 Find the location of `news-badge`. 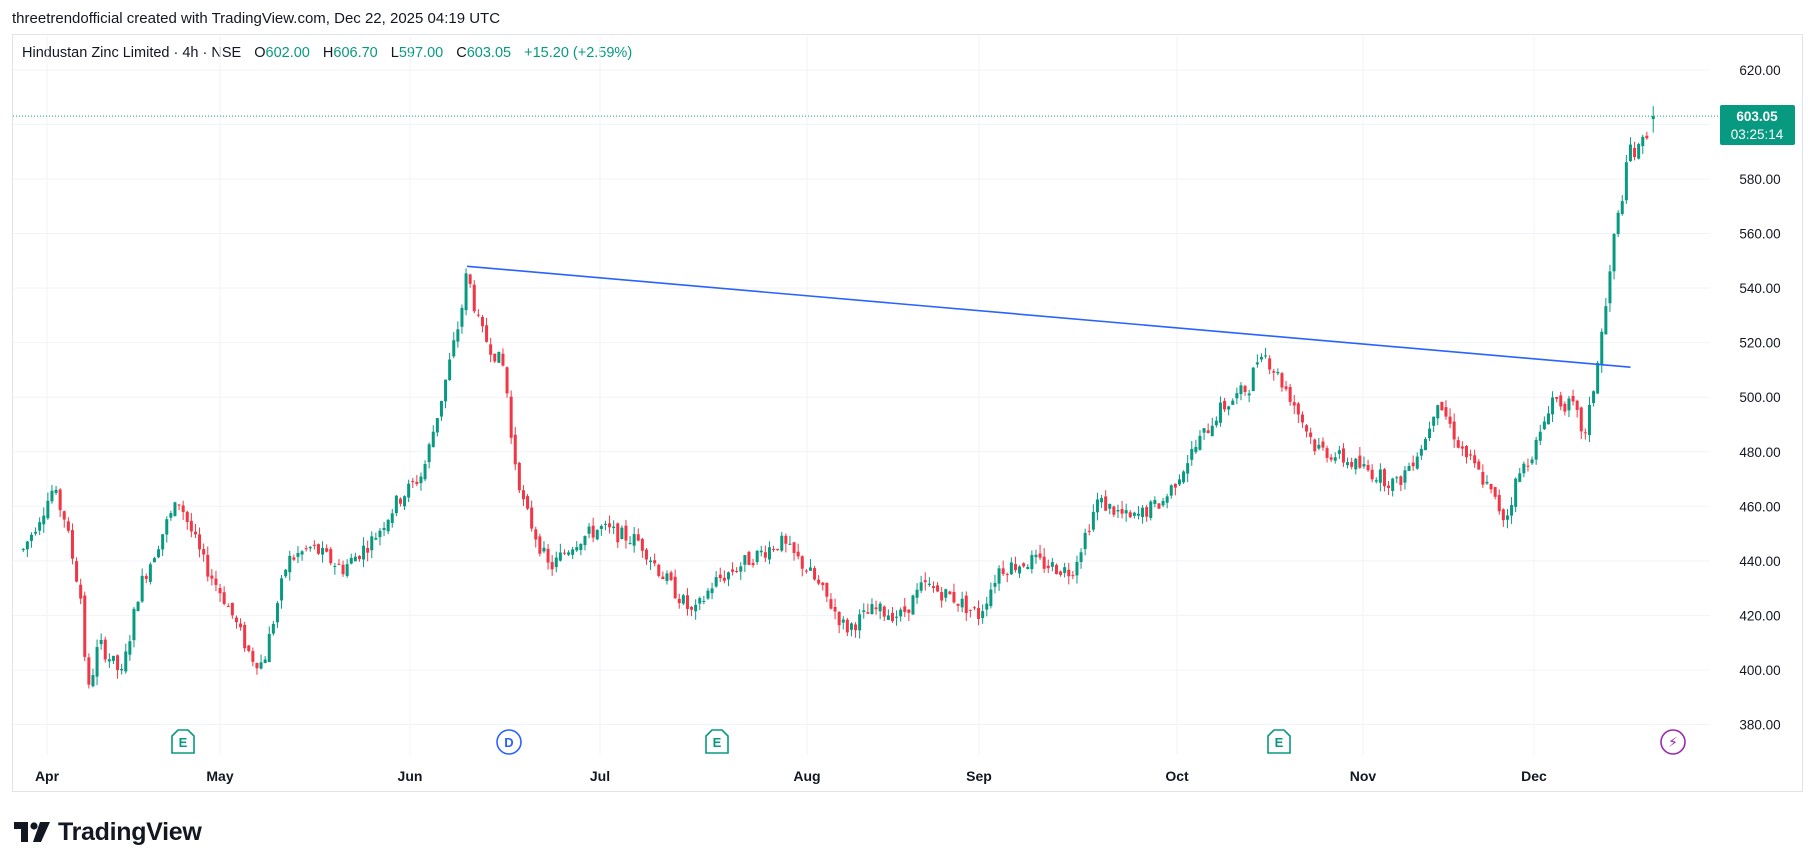

news-badge is located at coordinates (1673, 742).